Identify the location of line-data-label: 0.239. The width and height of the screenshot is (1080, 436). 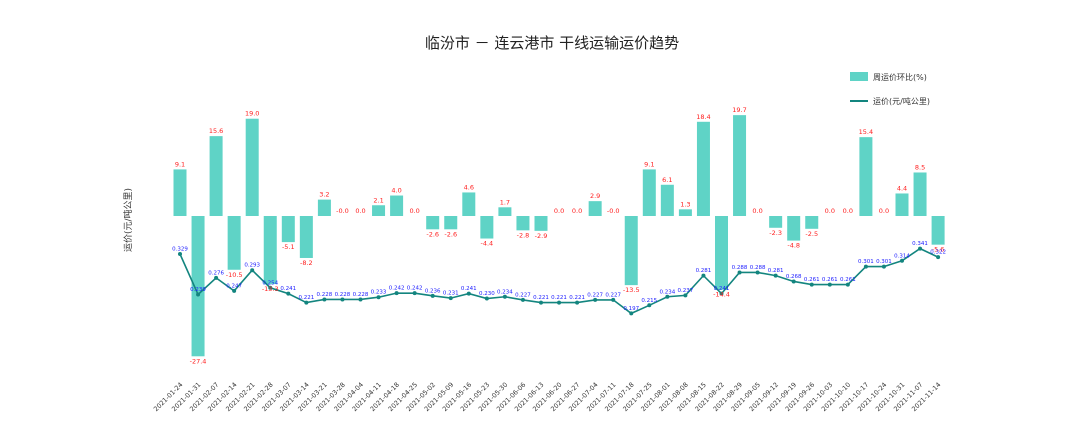
(198, 290).